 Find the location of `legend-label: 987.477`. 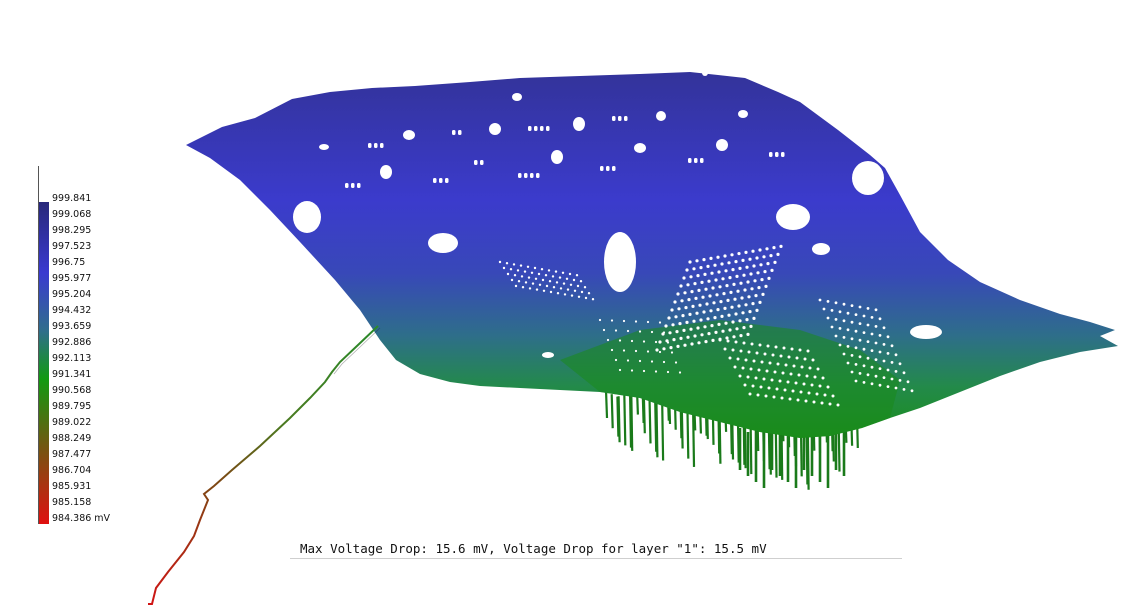

legend-label: 987.477 is located at coordinates (72, 454).